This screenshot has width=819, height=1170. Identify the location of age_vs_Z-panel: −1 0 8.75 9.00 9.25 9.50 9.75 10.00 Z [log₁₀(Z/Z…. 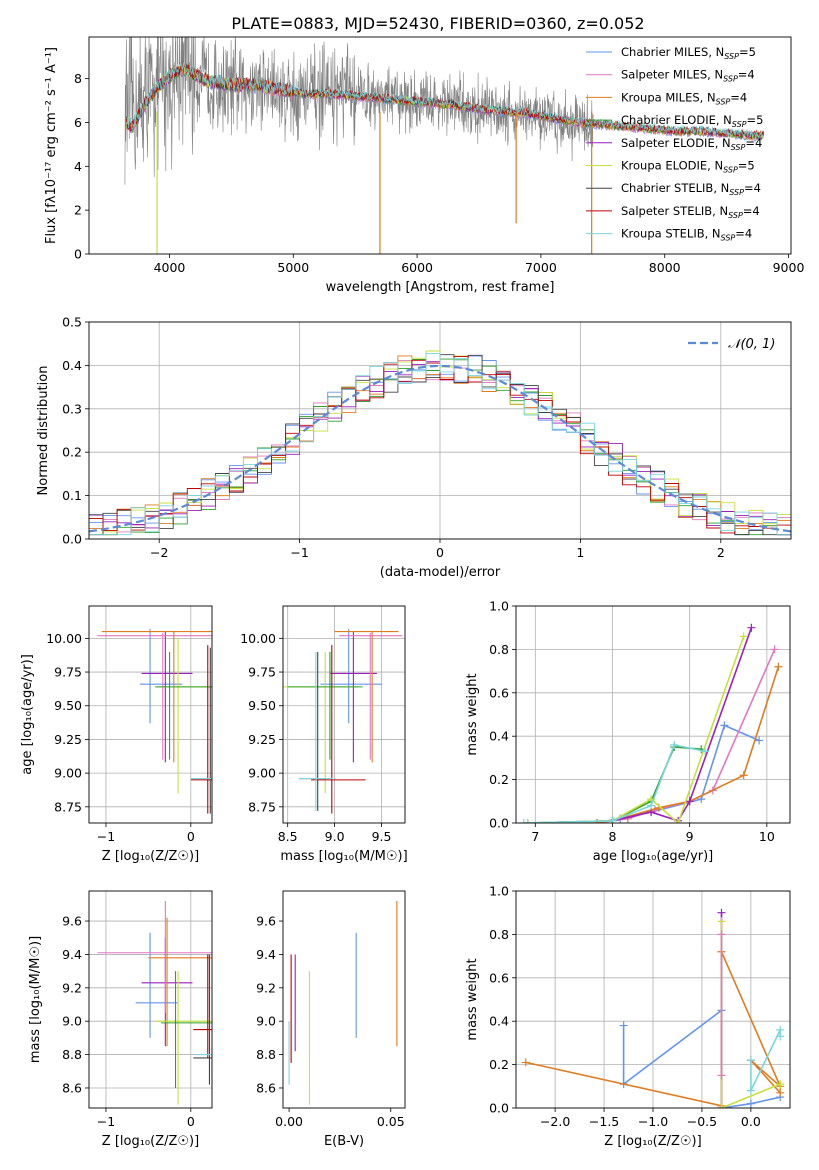
(116, 734).